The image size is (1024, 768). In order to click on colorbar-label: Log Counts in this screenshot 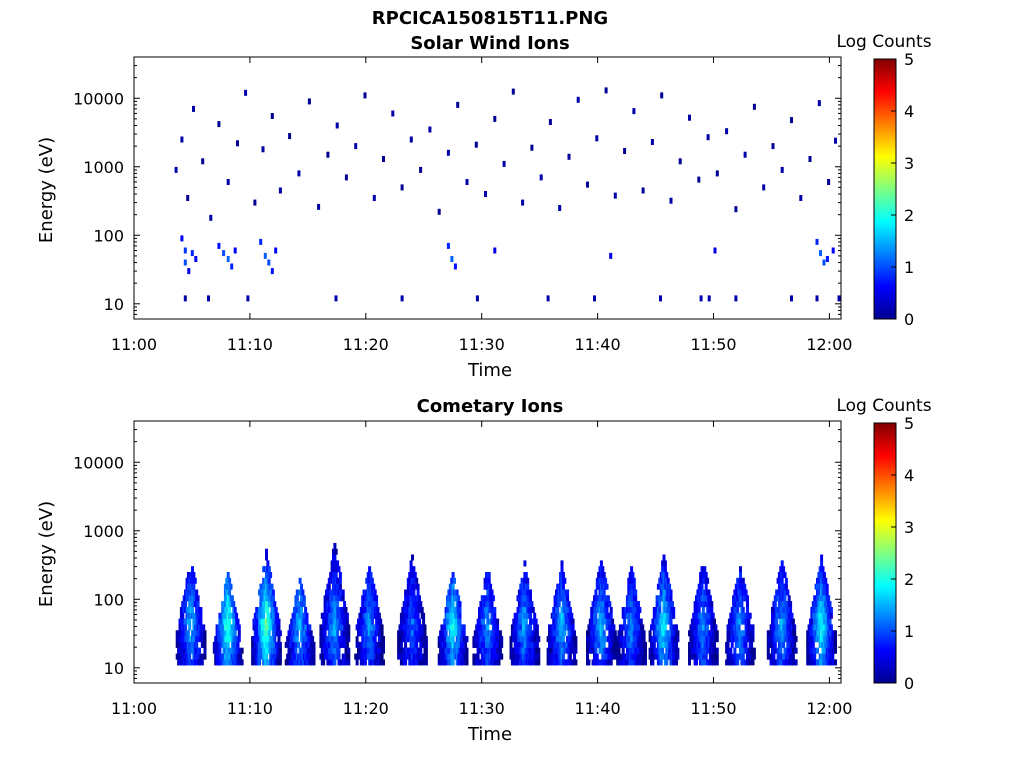, I will do `click(883, 406)`.